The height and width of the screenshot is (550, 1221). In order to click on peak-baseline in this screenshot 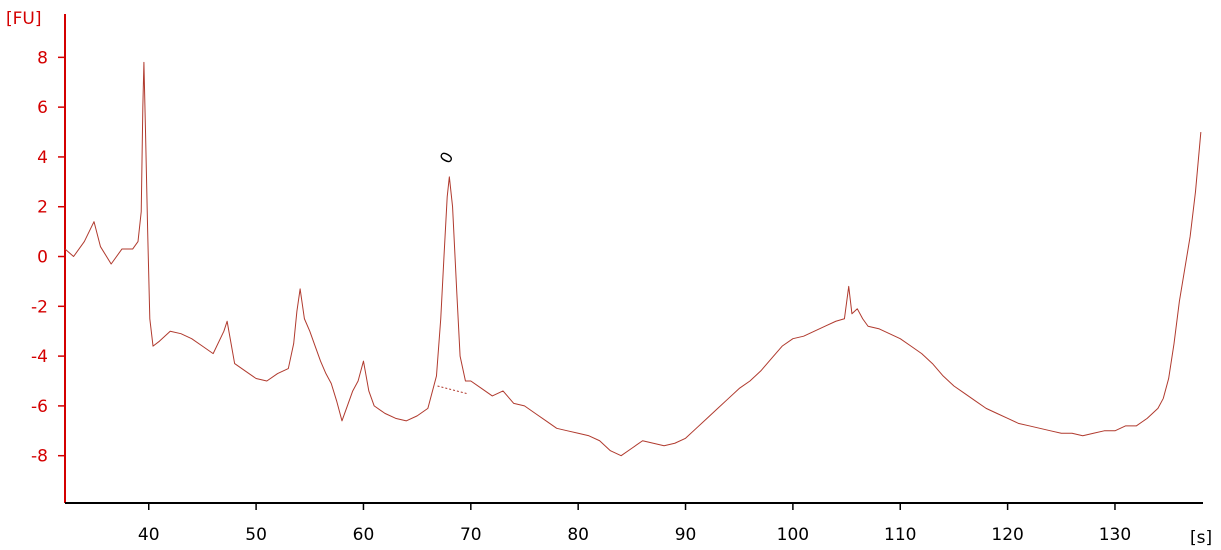, I will do `click(452, 389)`.